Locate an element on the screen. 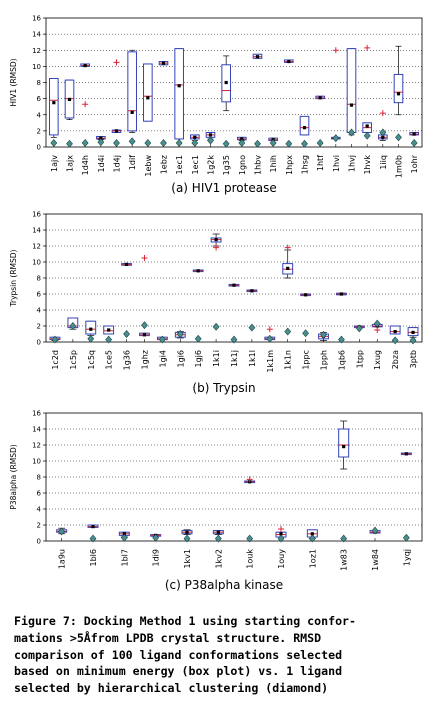 This screenshot has width=442, height=717. y-axis-label: HIV1 (RMSD) is located at coordinates (13, 82).